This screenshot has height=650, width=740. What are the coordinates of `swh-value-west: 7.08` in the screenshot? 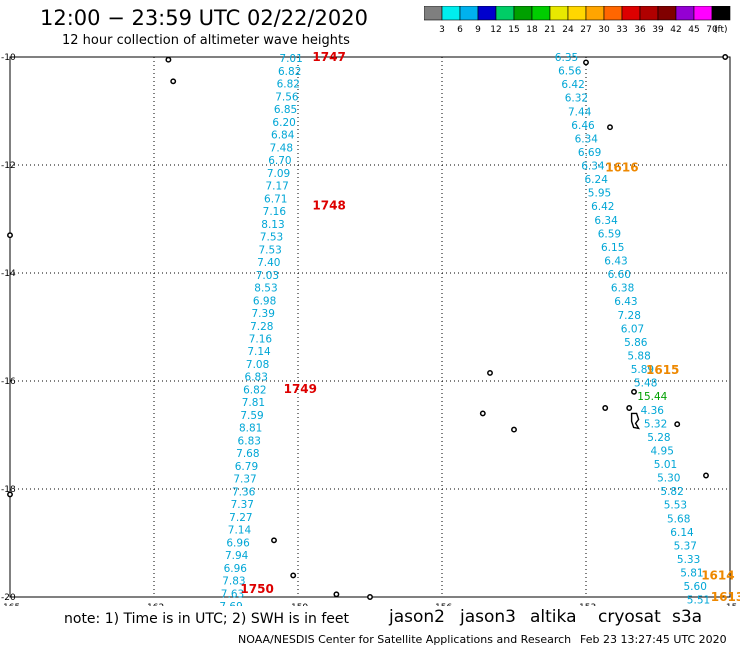 It's located at (257, 365).